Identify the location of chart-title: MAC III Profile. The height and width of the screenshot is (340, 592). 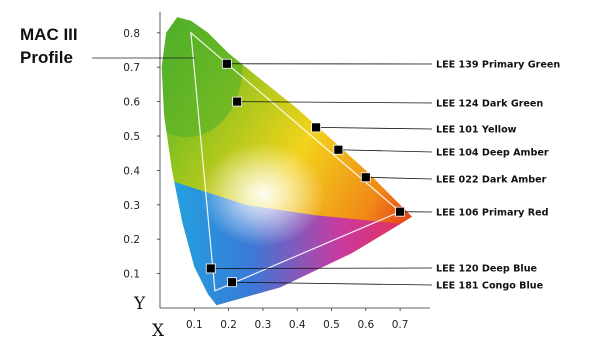
(107, 46).